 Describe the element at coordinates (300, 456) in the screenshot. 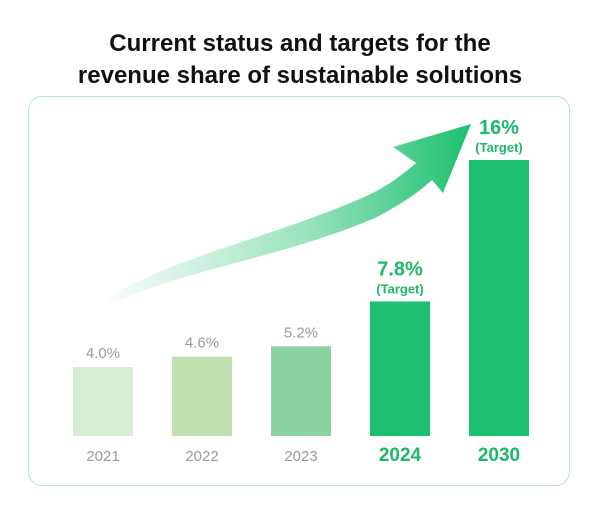

I see `x-tick-label-2023: 2023` at that location.